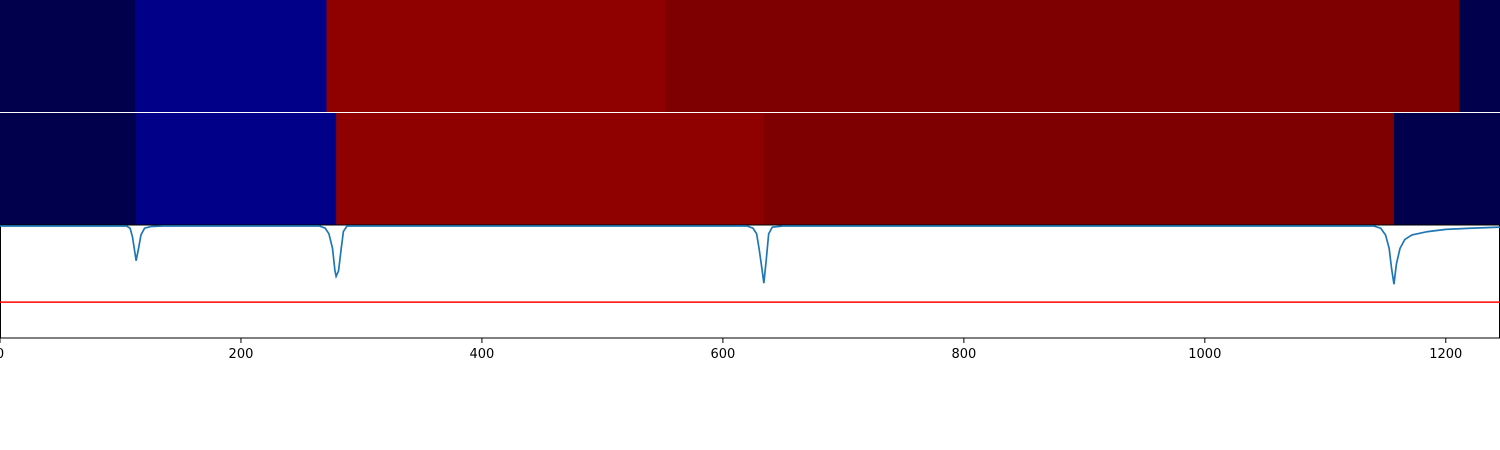  What do you see at coordinates (1445, 354) in the screenshot?
I see `x-tick-label-1200: 1200` at bounding box center [1445, 354].